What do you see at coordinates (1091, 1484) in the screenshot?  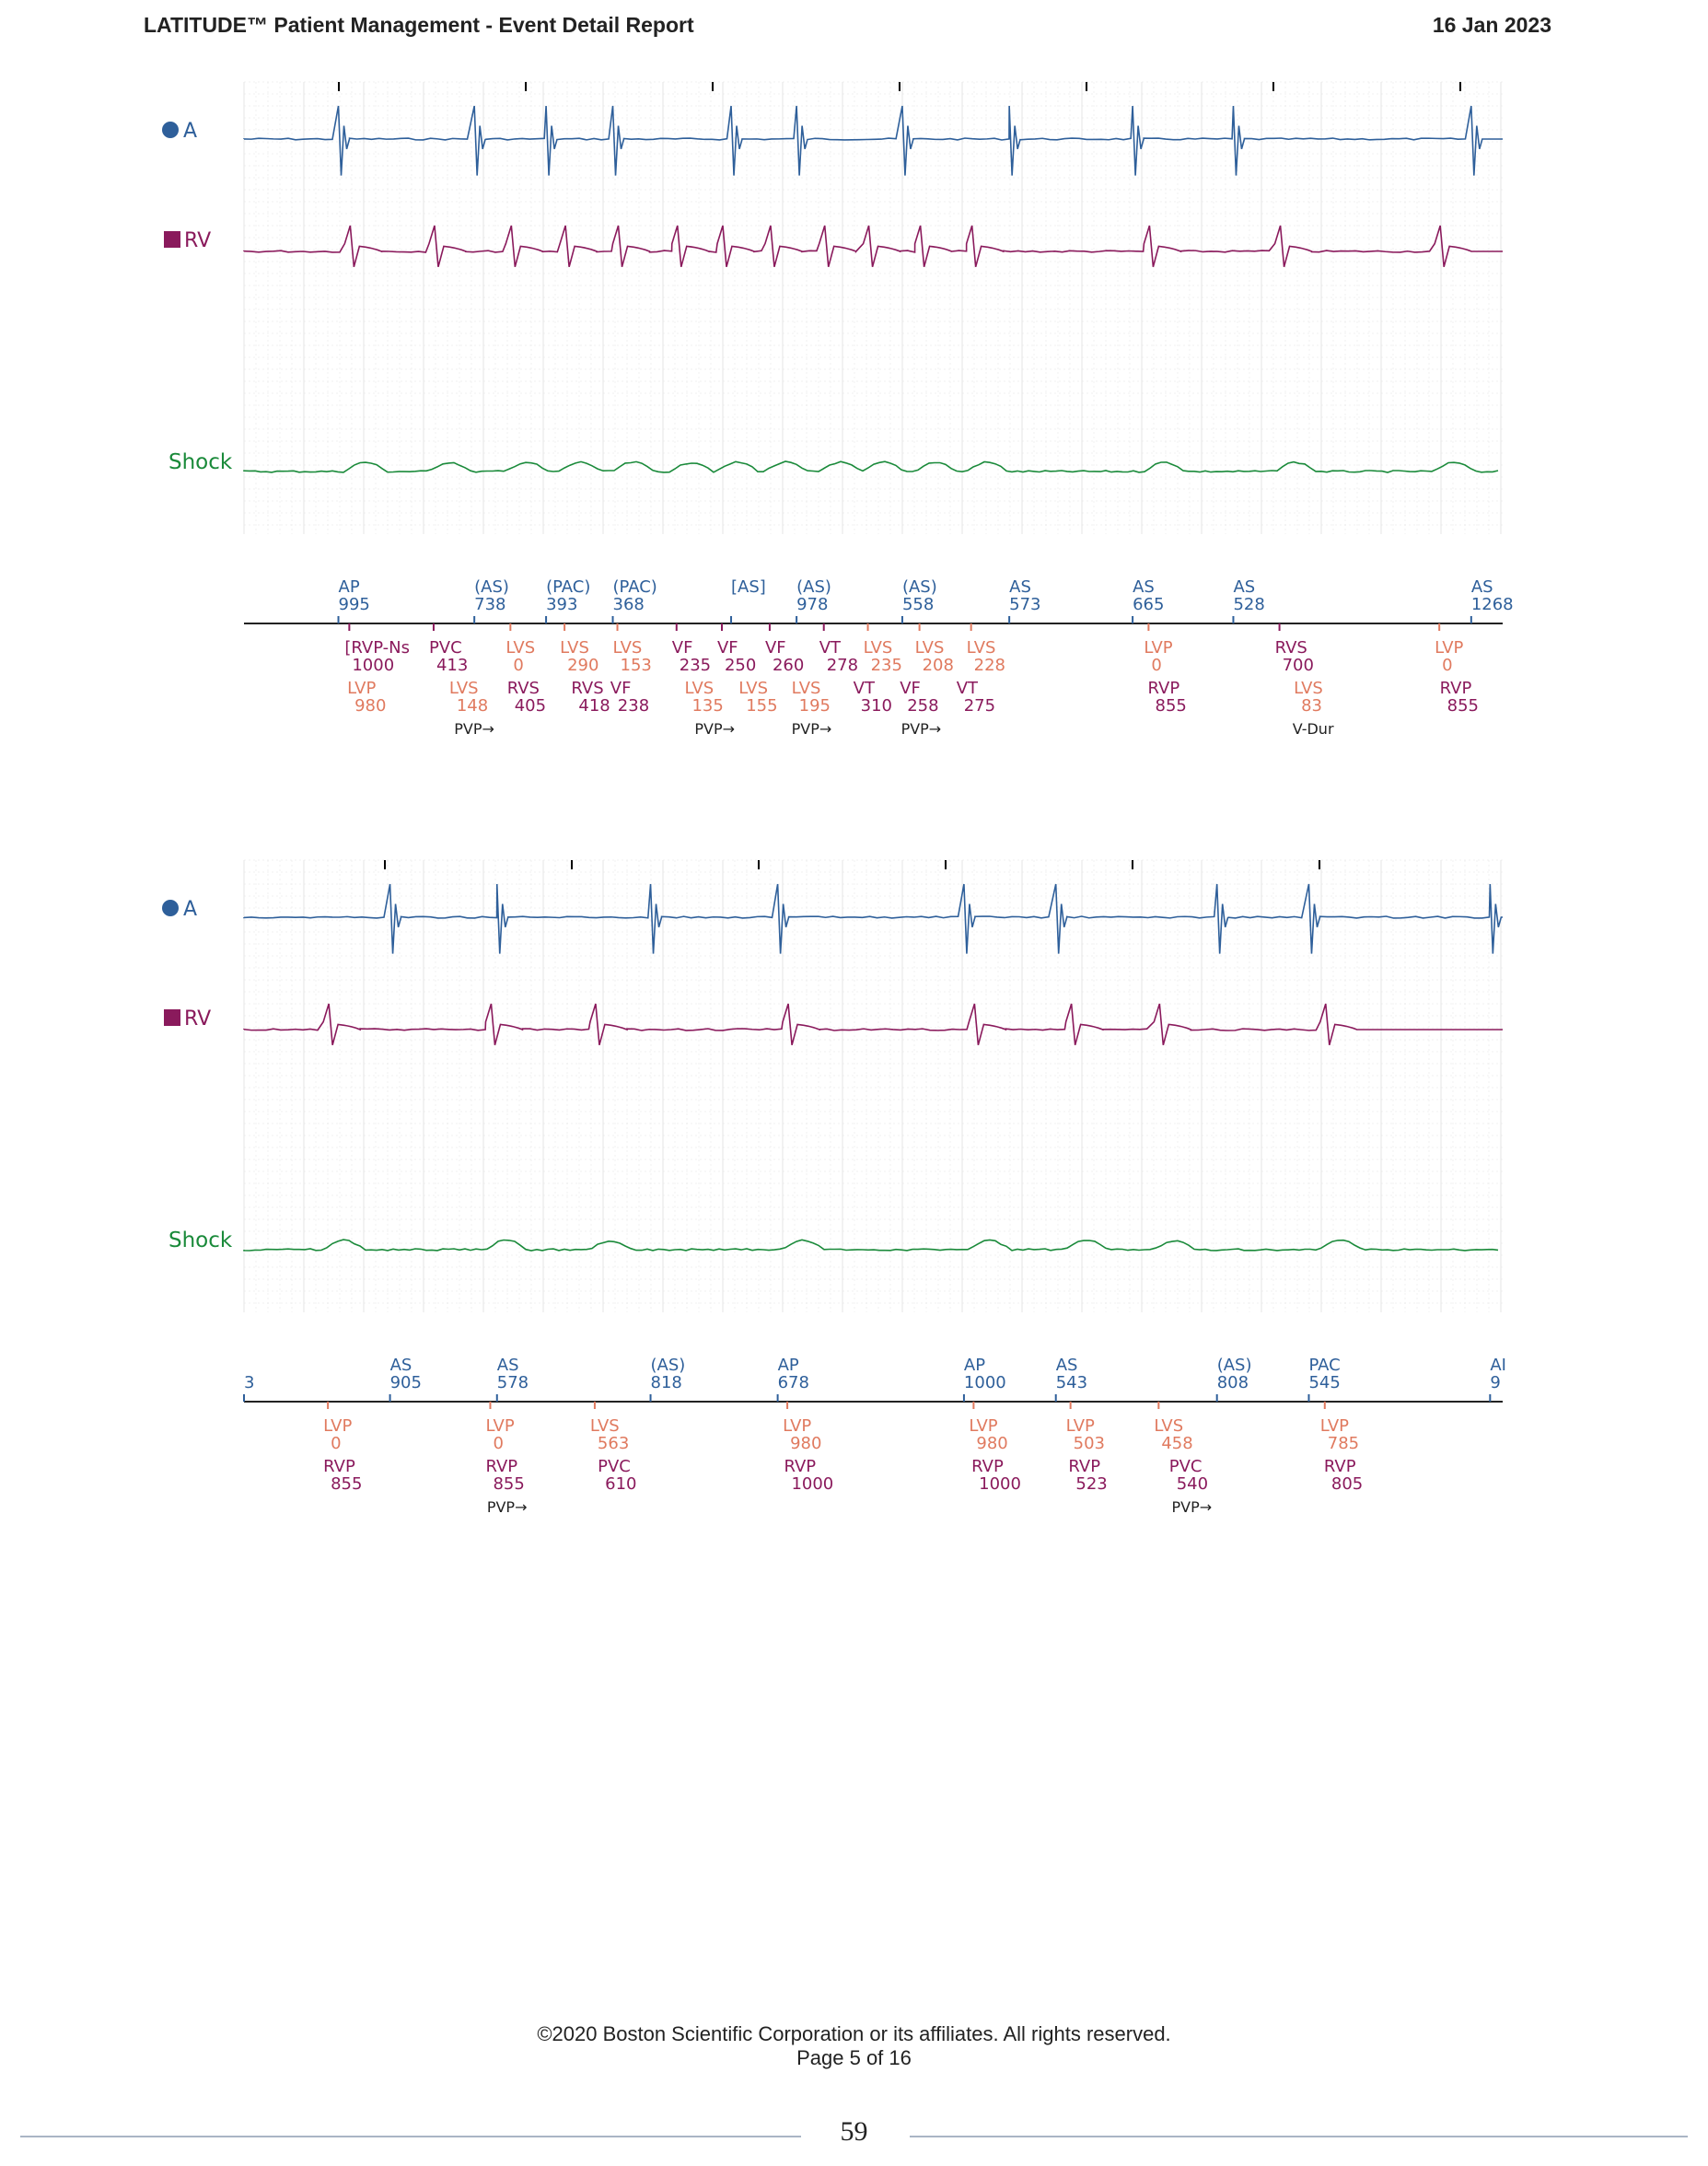 I see `ventricular-marker-value: 523` at bounding box center [1091, 1484].